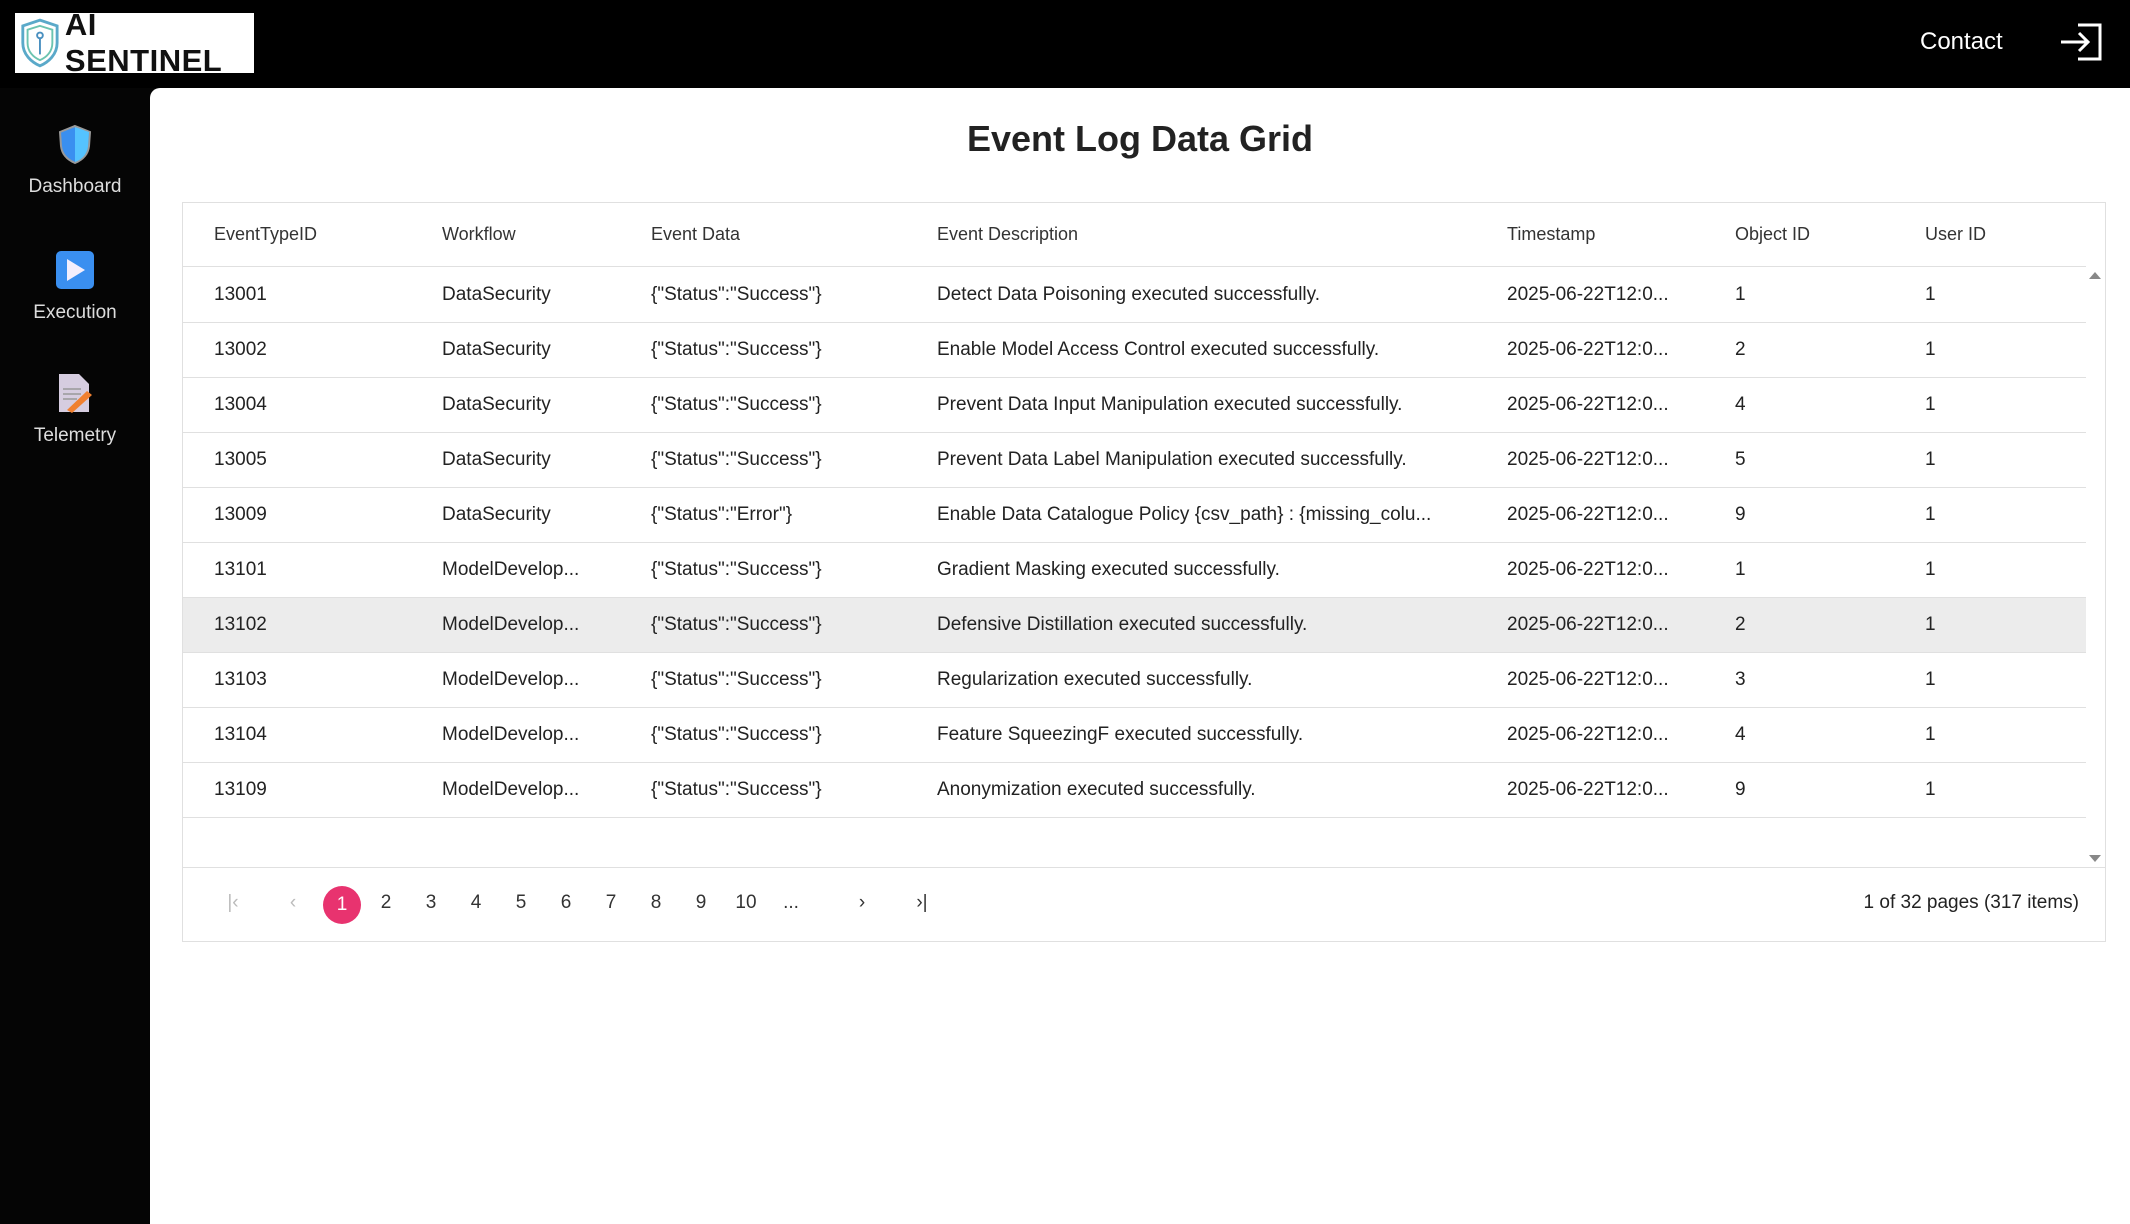  What do you see at coordinates (479, 234) in the screenshot?
I see `column-header-workflow: Workflow` at bounding box center [479, 234].